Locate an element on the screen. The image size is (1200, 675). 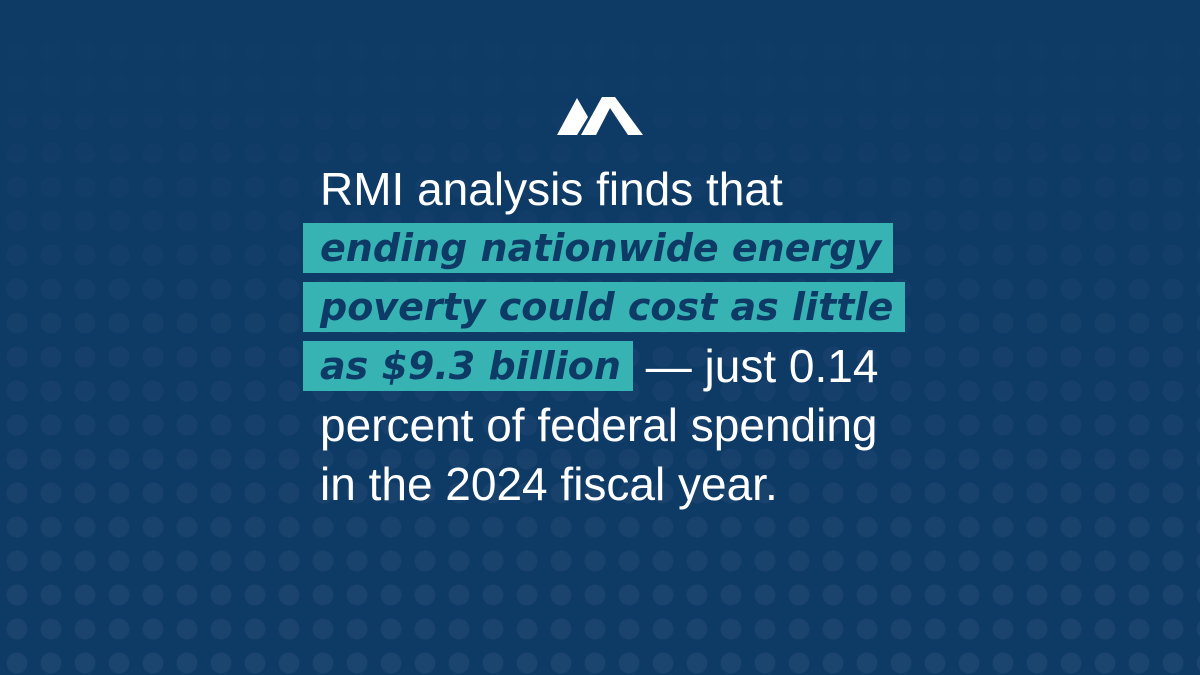
statement-line-3: poverty could cost as little is located at coordinates (611, 307).